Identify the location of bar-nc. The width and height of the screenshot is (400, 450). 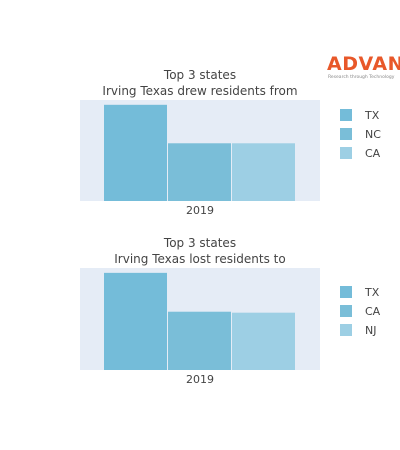
(199, 172).